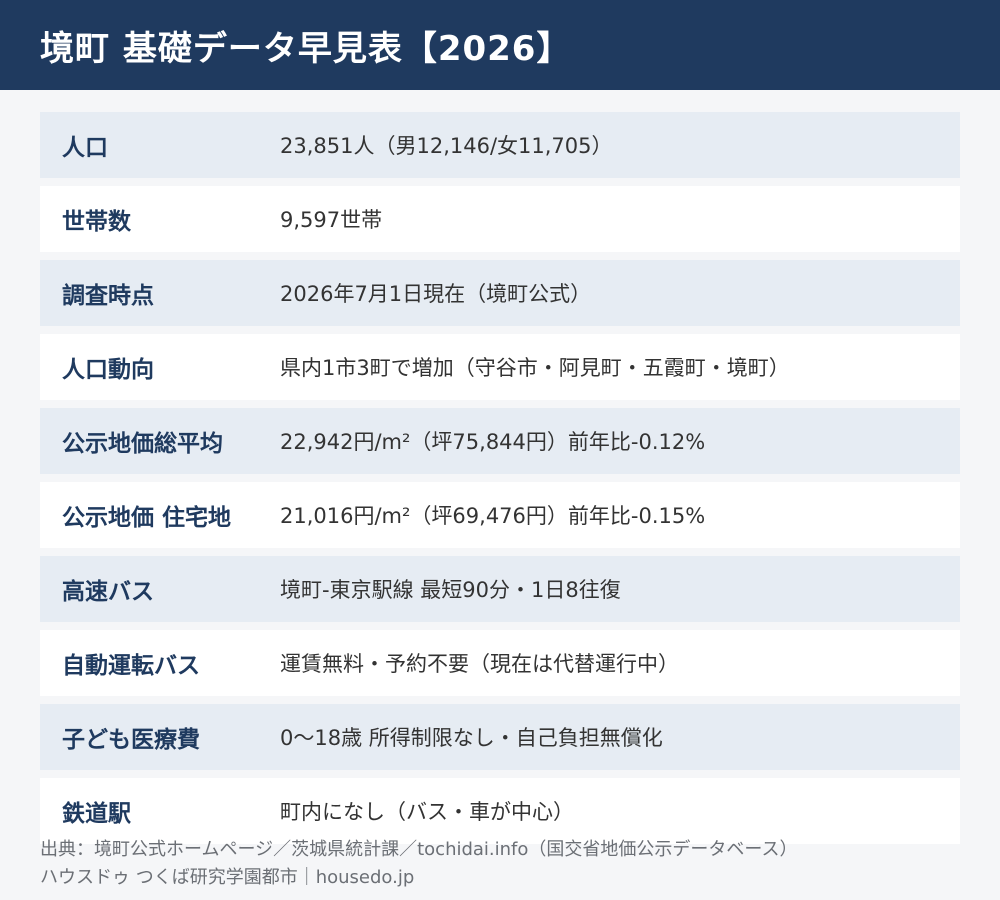 The image size is (1000, 900). What do you see at coordinates (96, 222) in the screenshot?
I see `row-label: 世帯数` at bounding box center [96, 222].